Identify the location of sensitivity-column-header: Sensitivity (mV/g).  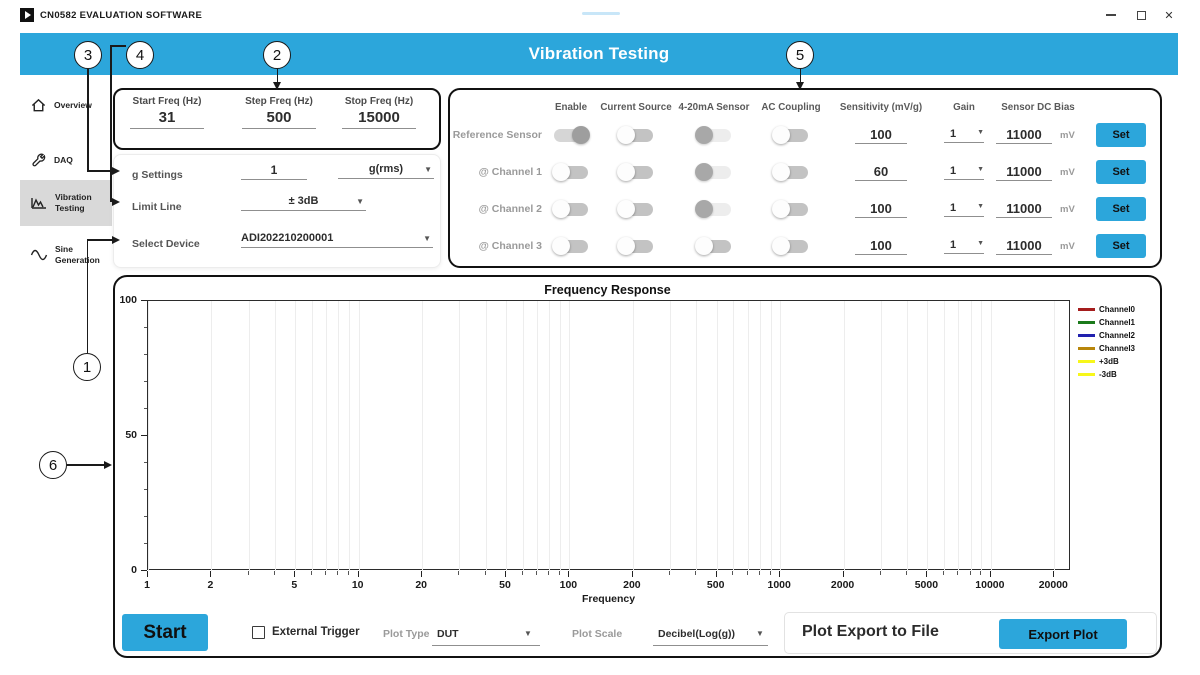
(881, 107).